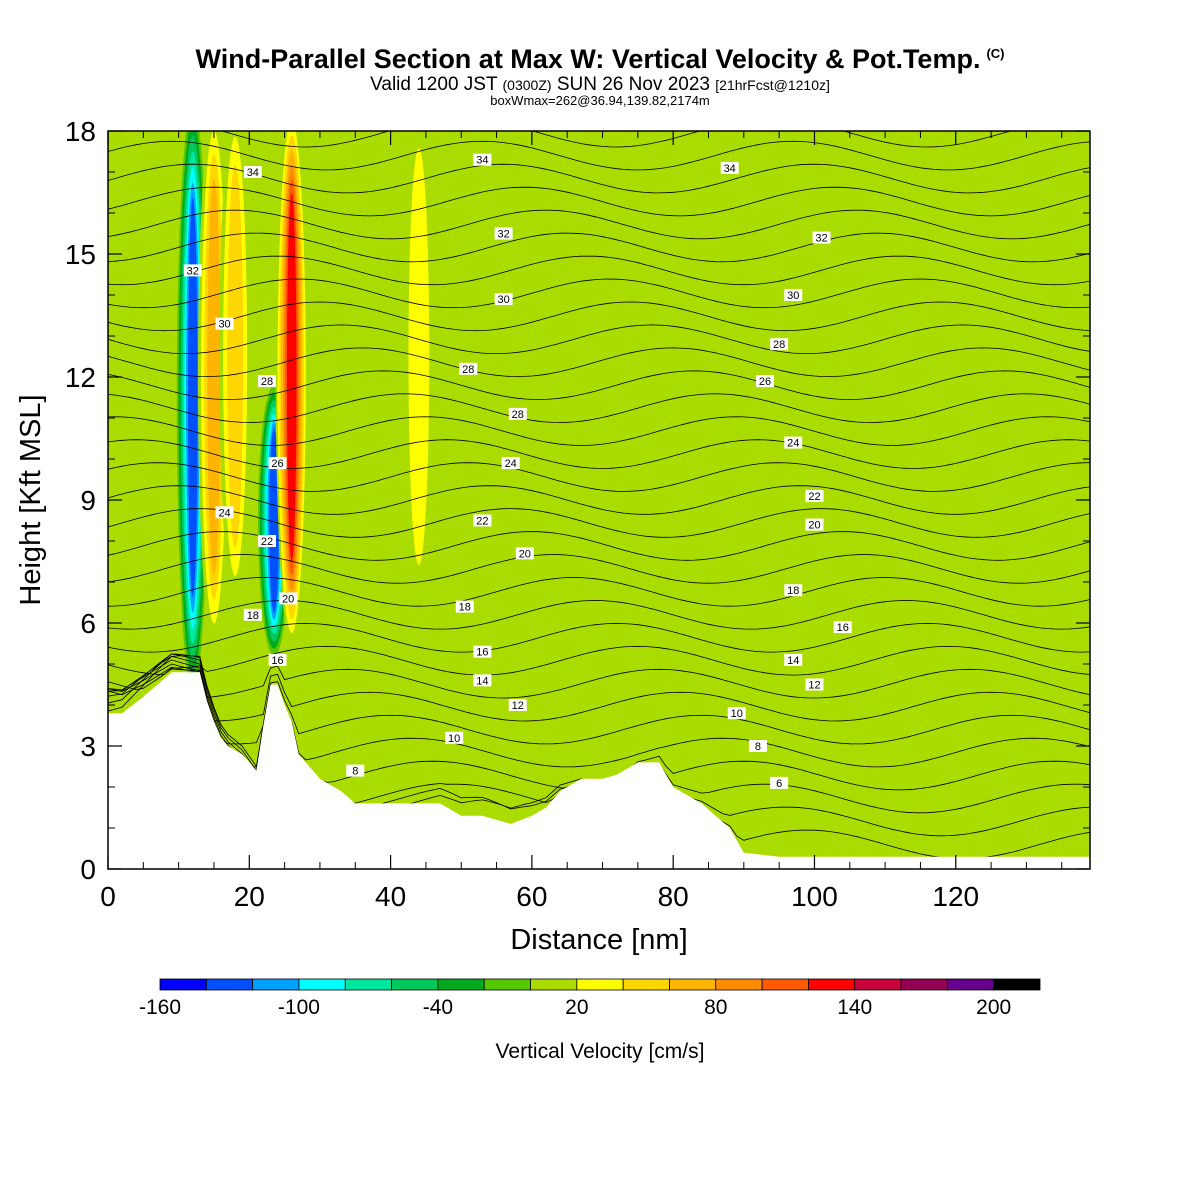 Image resolution: width=1200 pixels, height=1200 pixels. What do you see at coordinates (527, 85) in the screenshot?
I see `valid-zulu: (0300Z)` at bounding box center [527, 85].